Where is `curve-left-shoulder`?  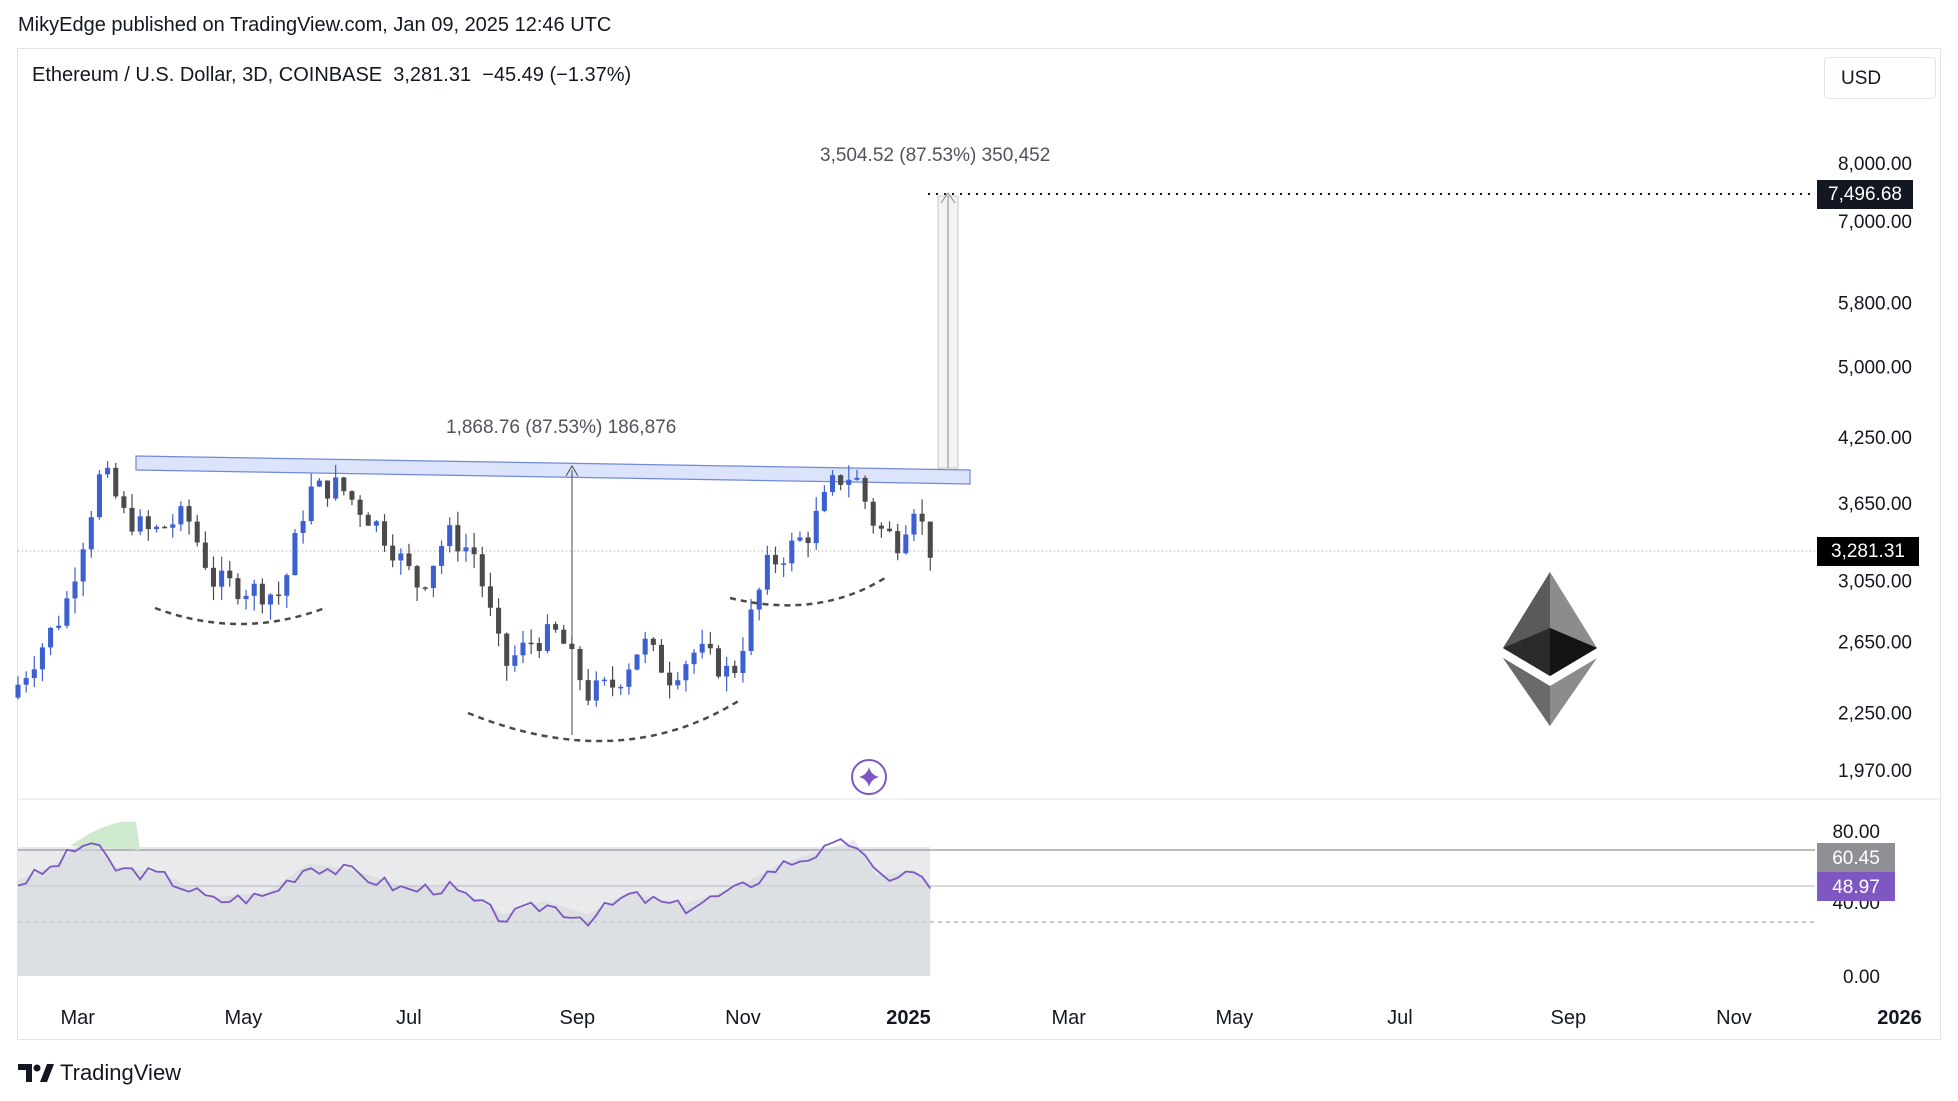 curve-left-shoulder is located at coordinates (240, 616).